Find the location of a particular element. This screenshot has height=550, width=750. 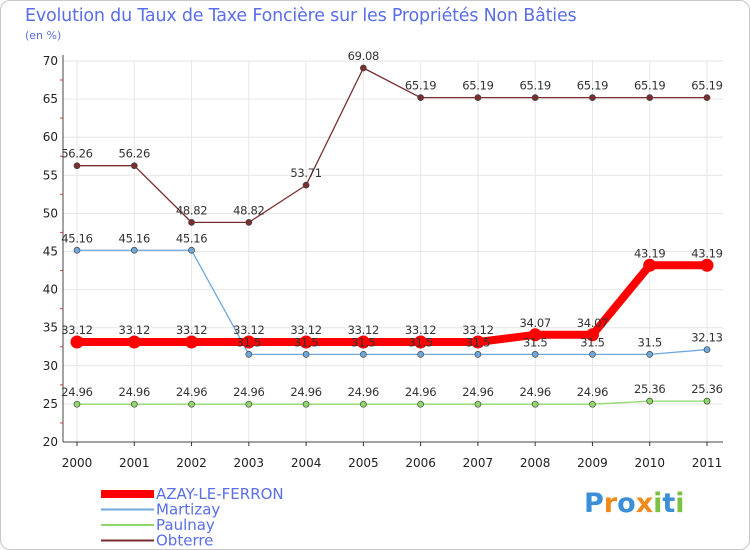

x-tick-label: 2003 is located at coordinates (249, 463).